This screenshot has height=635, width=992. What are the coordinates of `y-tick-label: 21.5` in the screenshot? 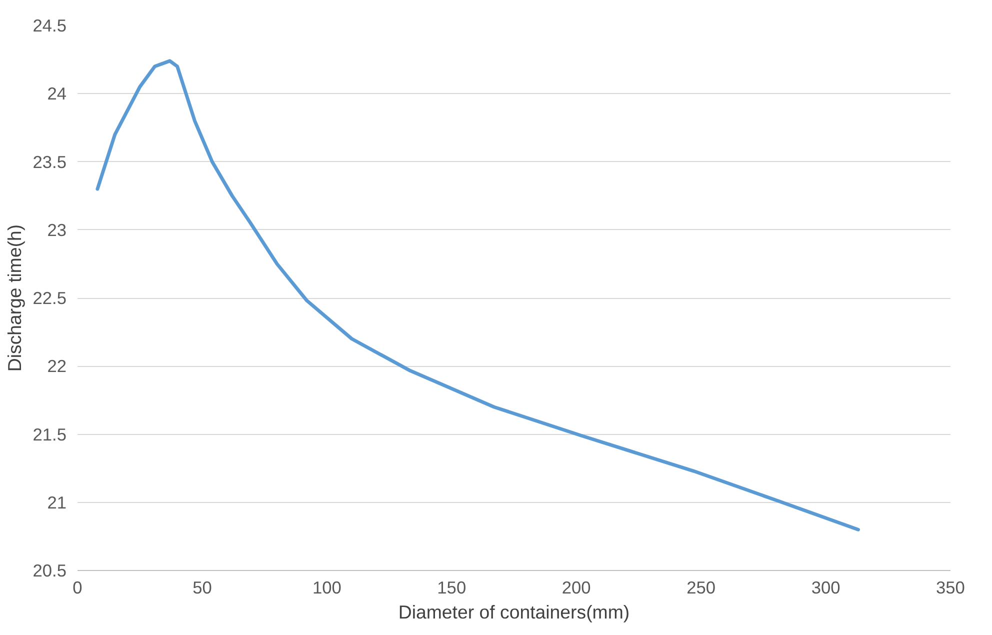 It's located at (49, 434).